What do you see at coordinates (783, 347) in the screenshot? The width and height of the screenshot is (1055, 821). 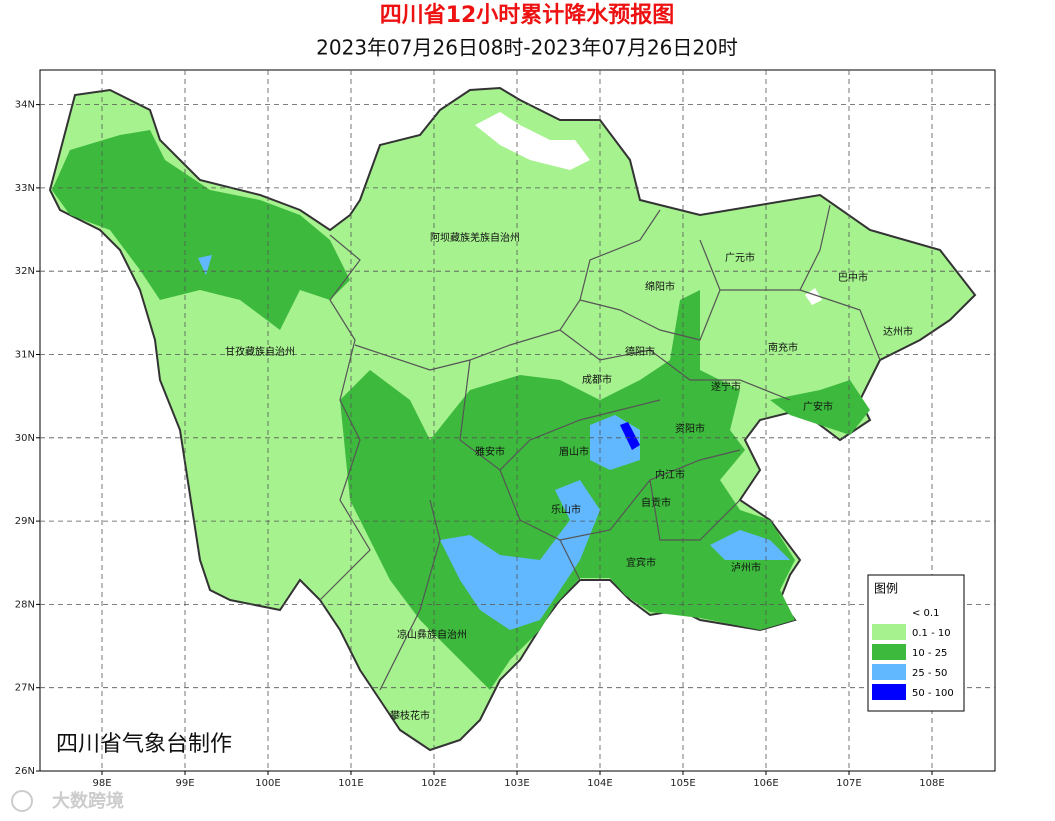 I see `region-label: 南充市` at bounding box center [783, 347].